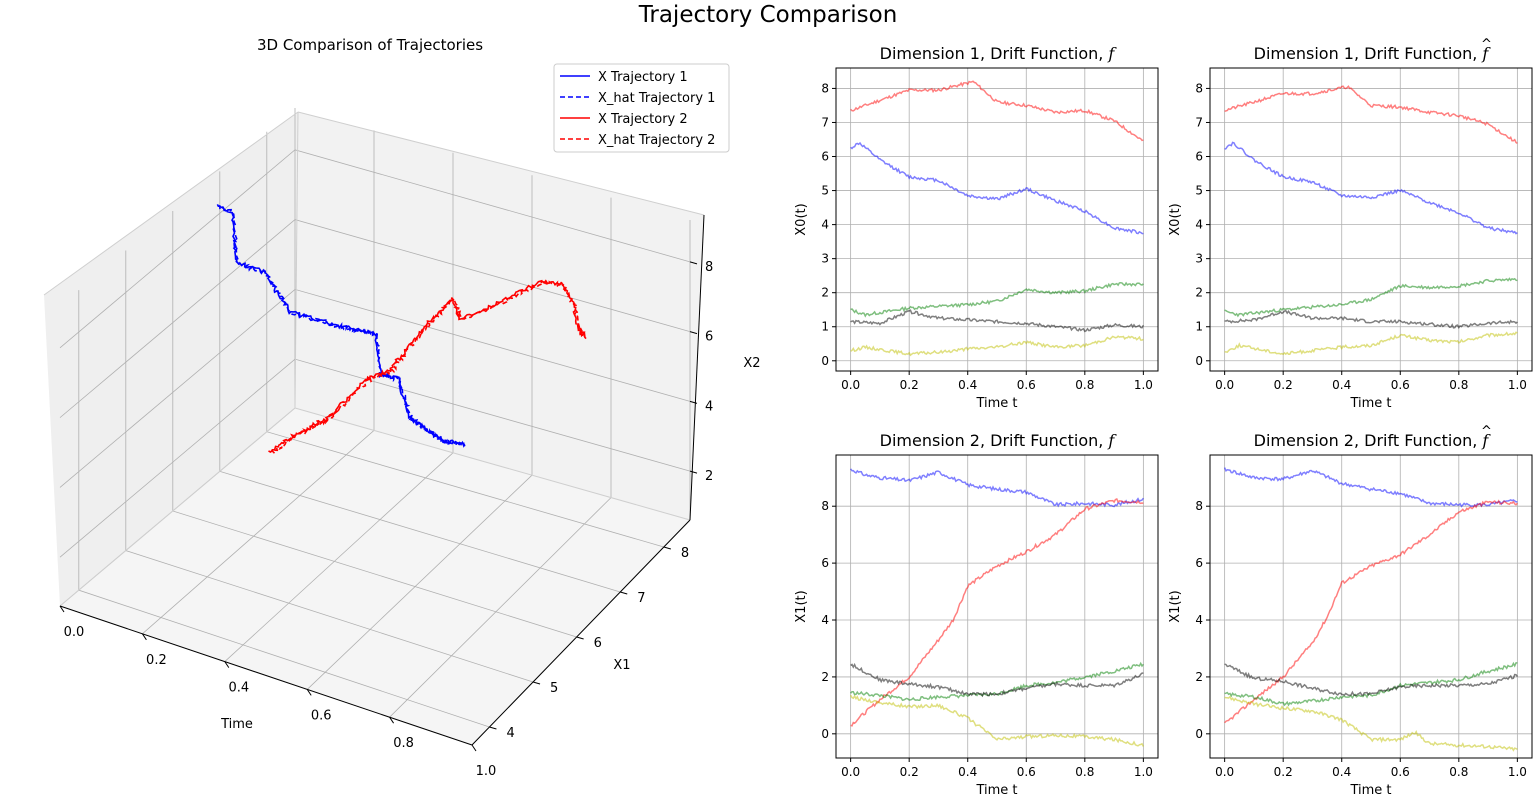  Describe the element at coordinates (236, 724) in the screenshot. I see `axis-label-time: Time` at that location.